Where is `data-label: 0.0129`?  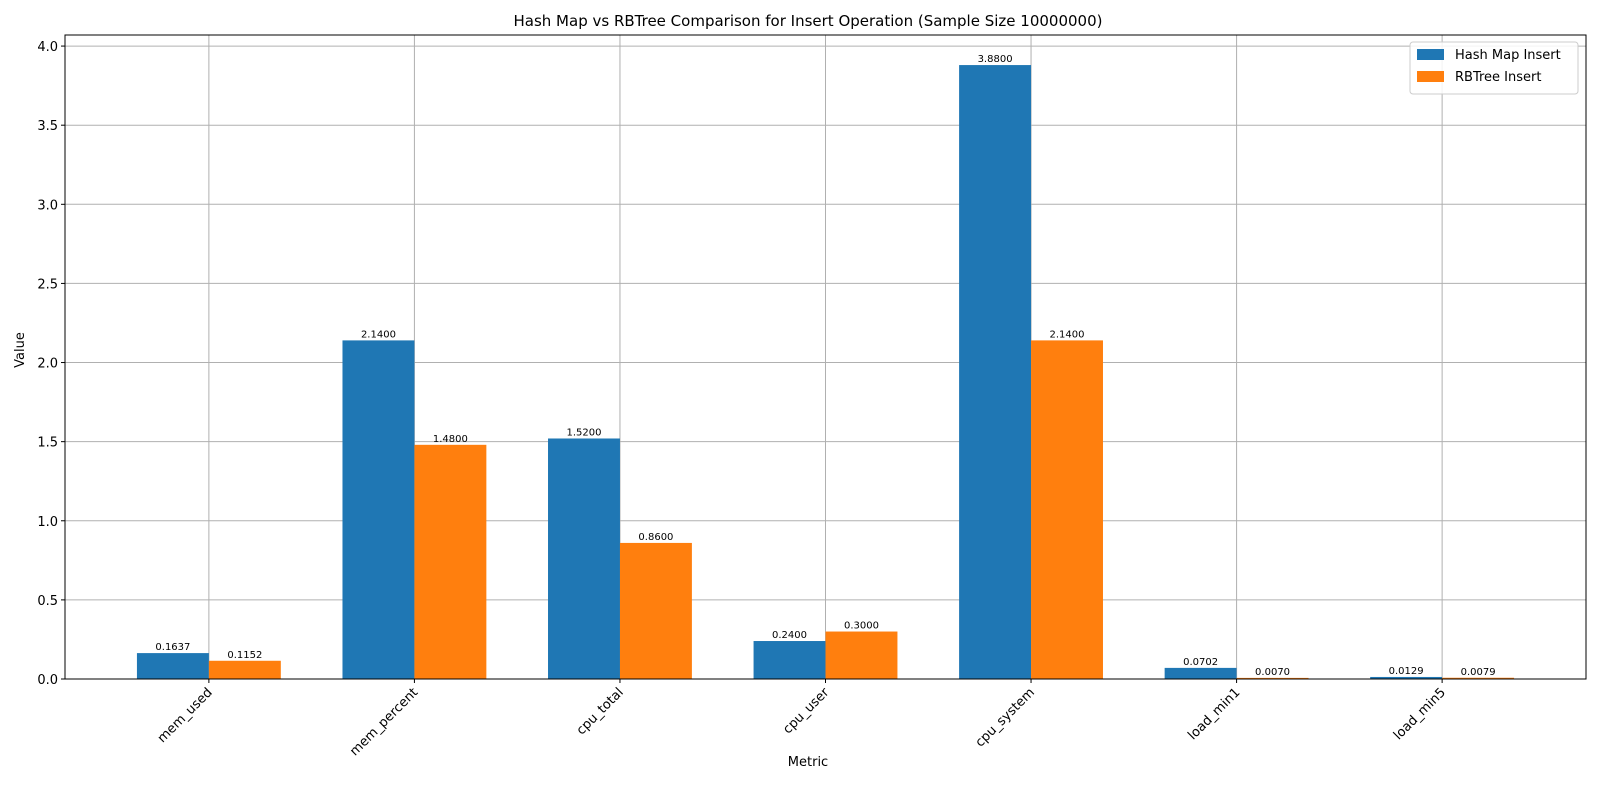 data-label: 0.0129 is located at coordinates (1406, 671).